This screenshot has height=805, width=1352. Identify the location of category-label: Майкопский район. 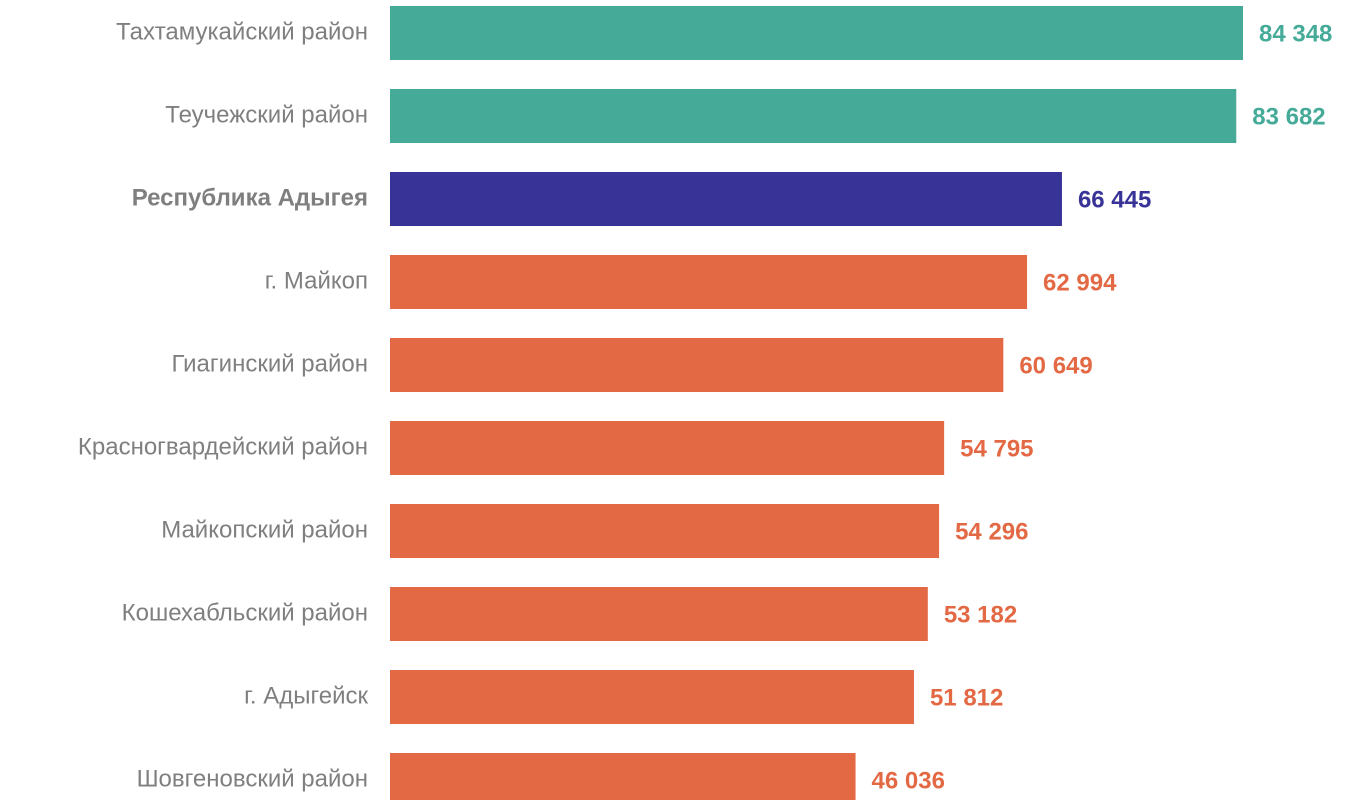
(264, 529).